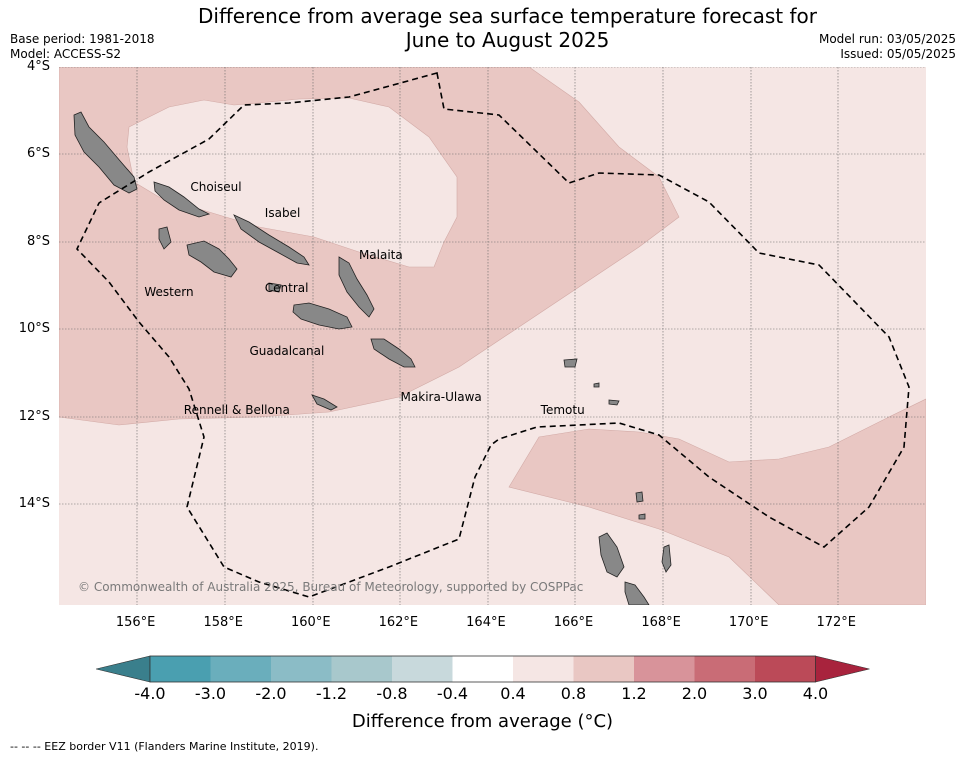  What do you see at coordinates (486, 622) in the screenshot?
I see `lon-label: 164°E` at bounding box center [486, 622].